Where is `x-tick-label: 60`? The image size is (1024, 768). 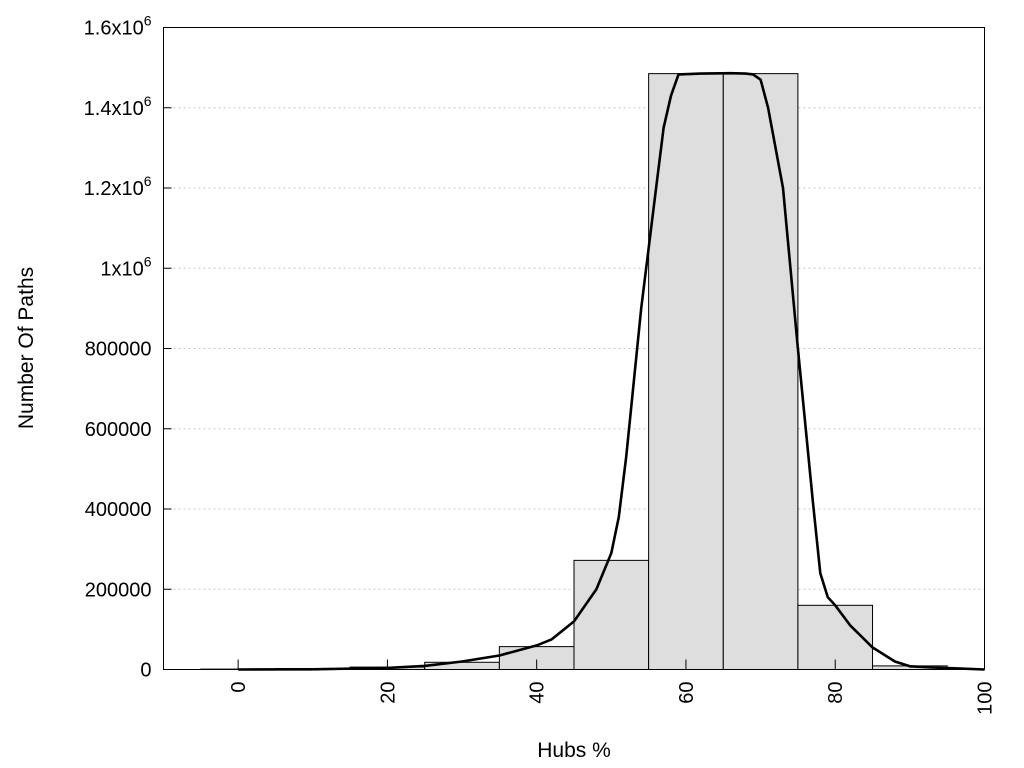 x-tick-label: 60 is located at coordinates (687, 693).